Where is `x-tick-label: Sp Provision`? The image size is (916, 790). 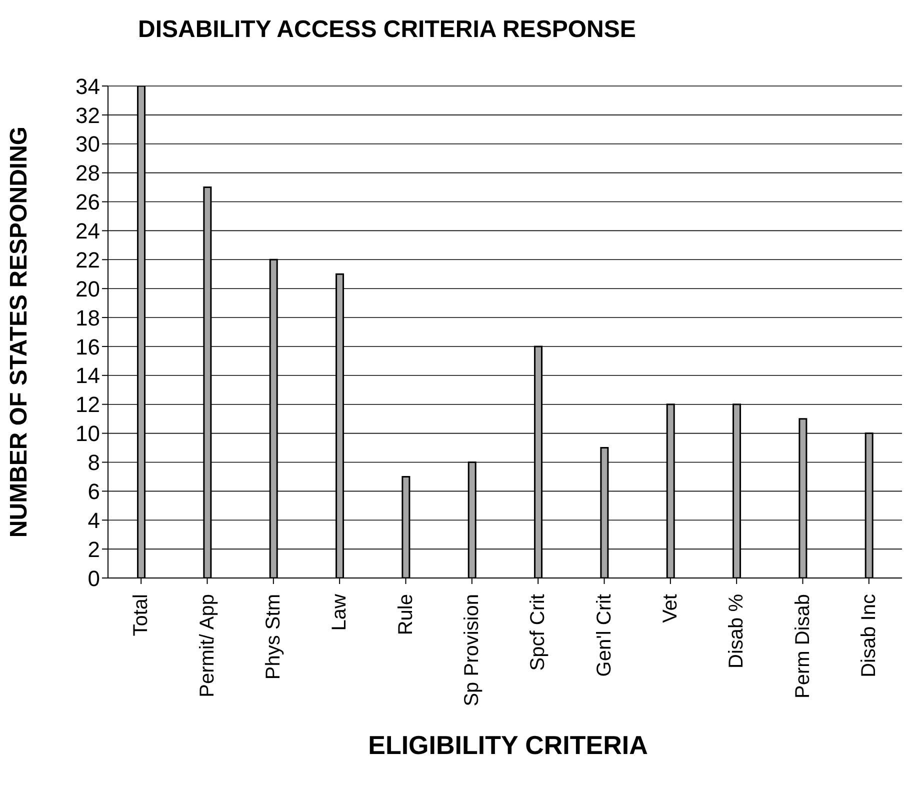 x-tick-label: Sp Provision is located at coordinates (471, 650).